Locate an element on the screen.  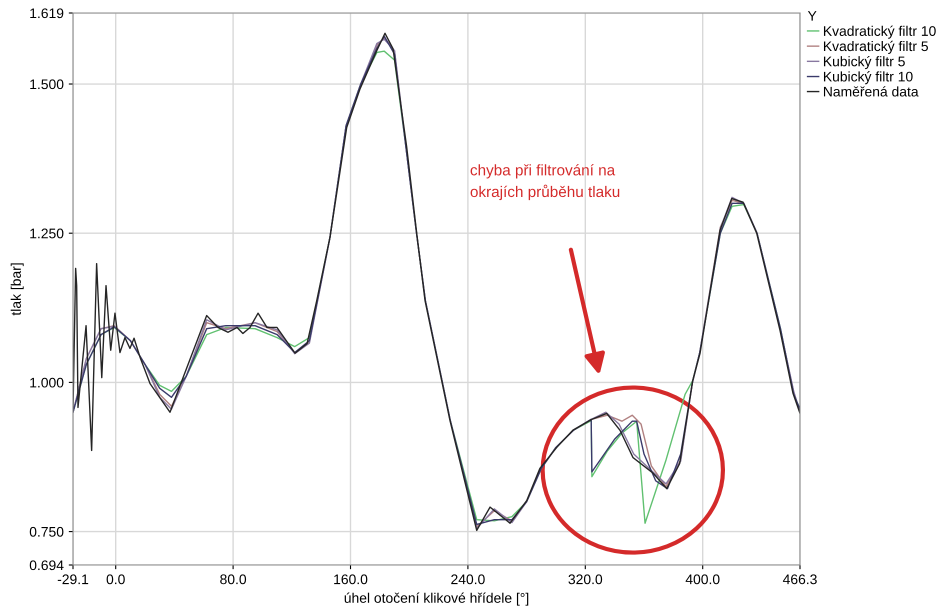
y-tick-label: 0.694 is located at coordinates (47, 565).